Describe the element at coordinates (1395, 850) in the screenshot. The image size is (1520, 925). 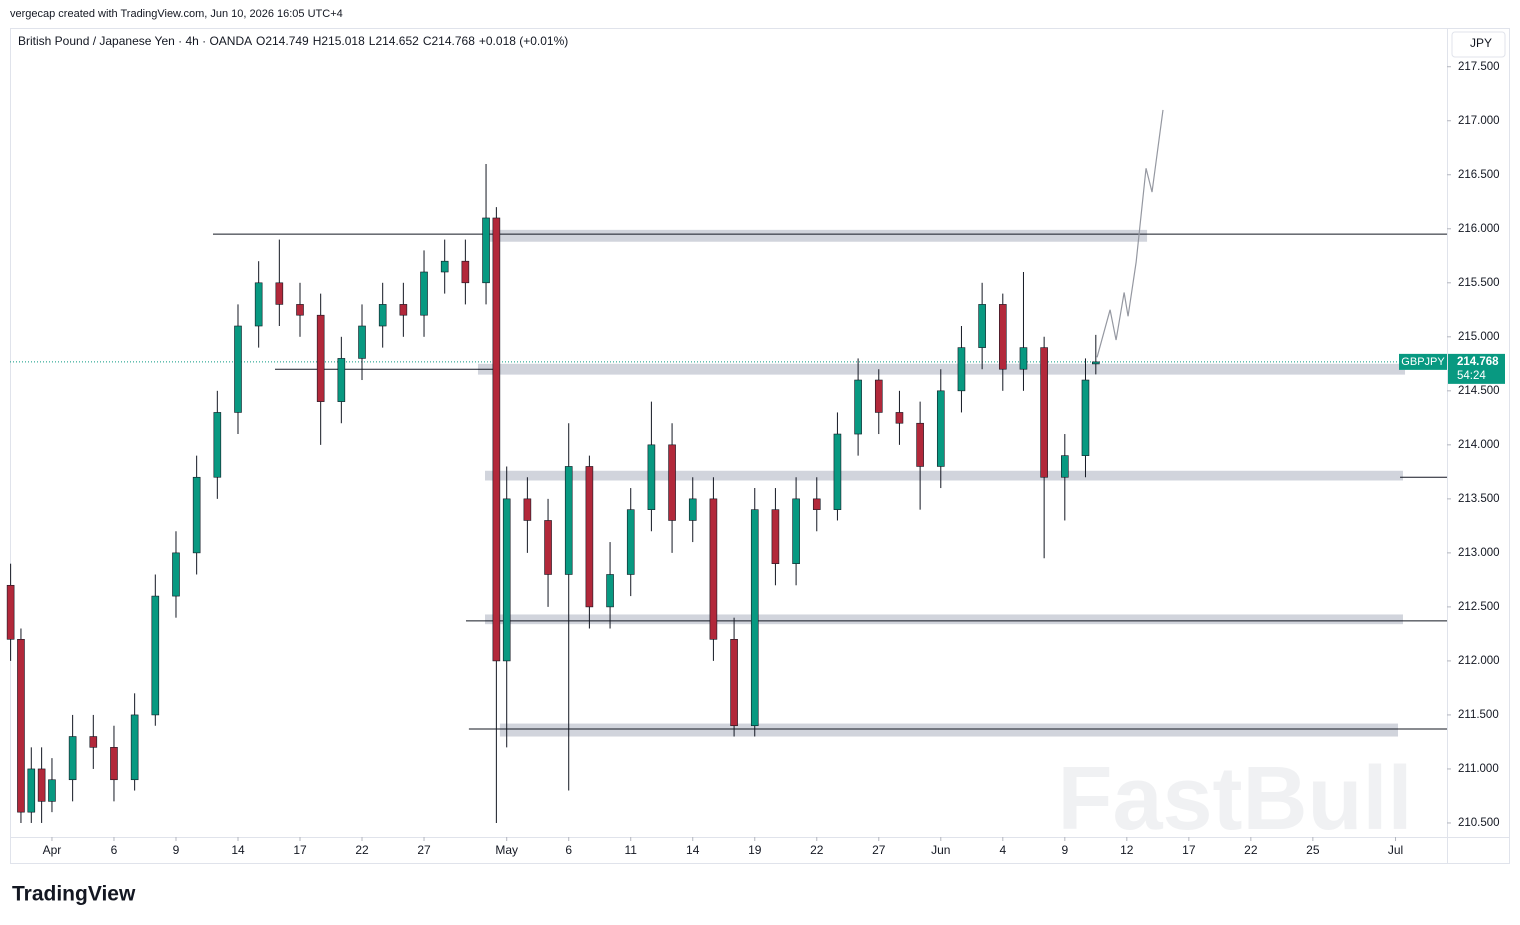
I see `x-tick-label: Jul` at that location.